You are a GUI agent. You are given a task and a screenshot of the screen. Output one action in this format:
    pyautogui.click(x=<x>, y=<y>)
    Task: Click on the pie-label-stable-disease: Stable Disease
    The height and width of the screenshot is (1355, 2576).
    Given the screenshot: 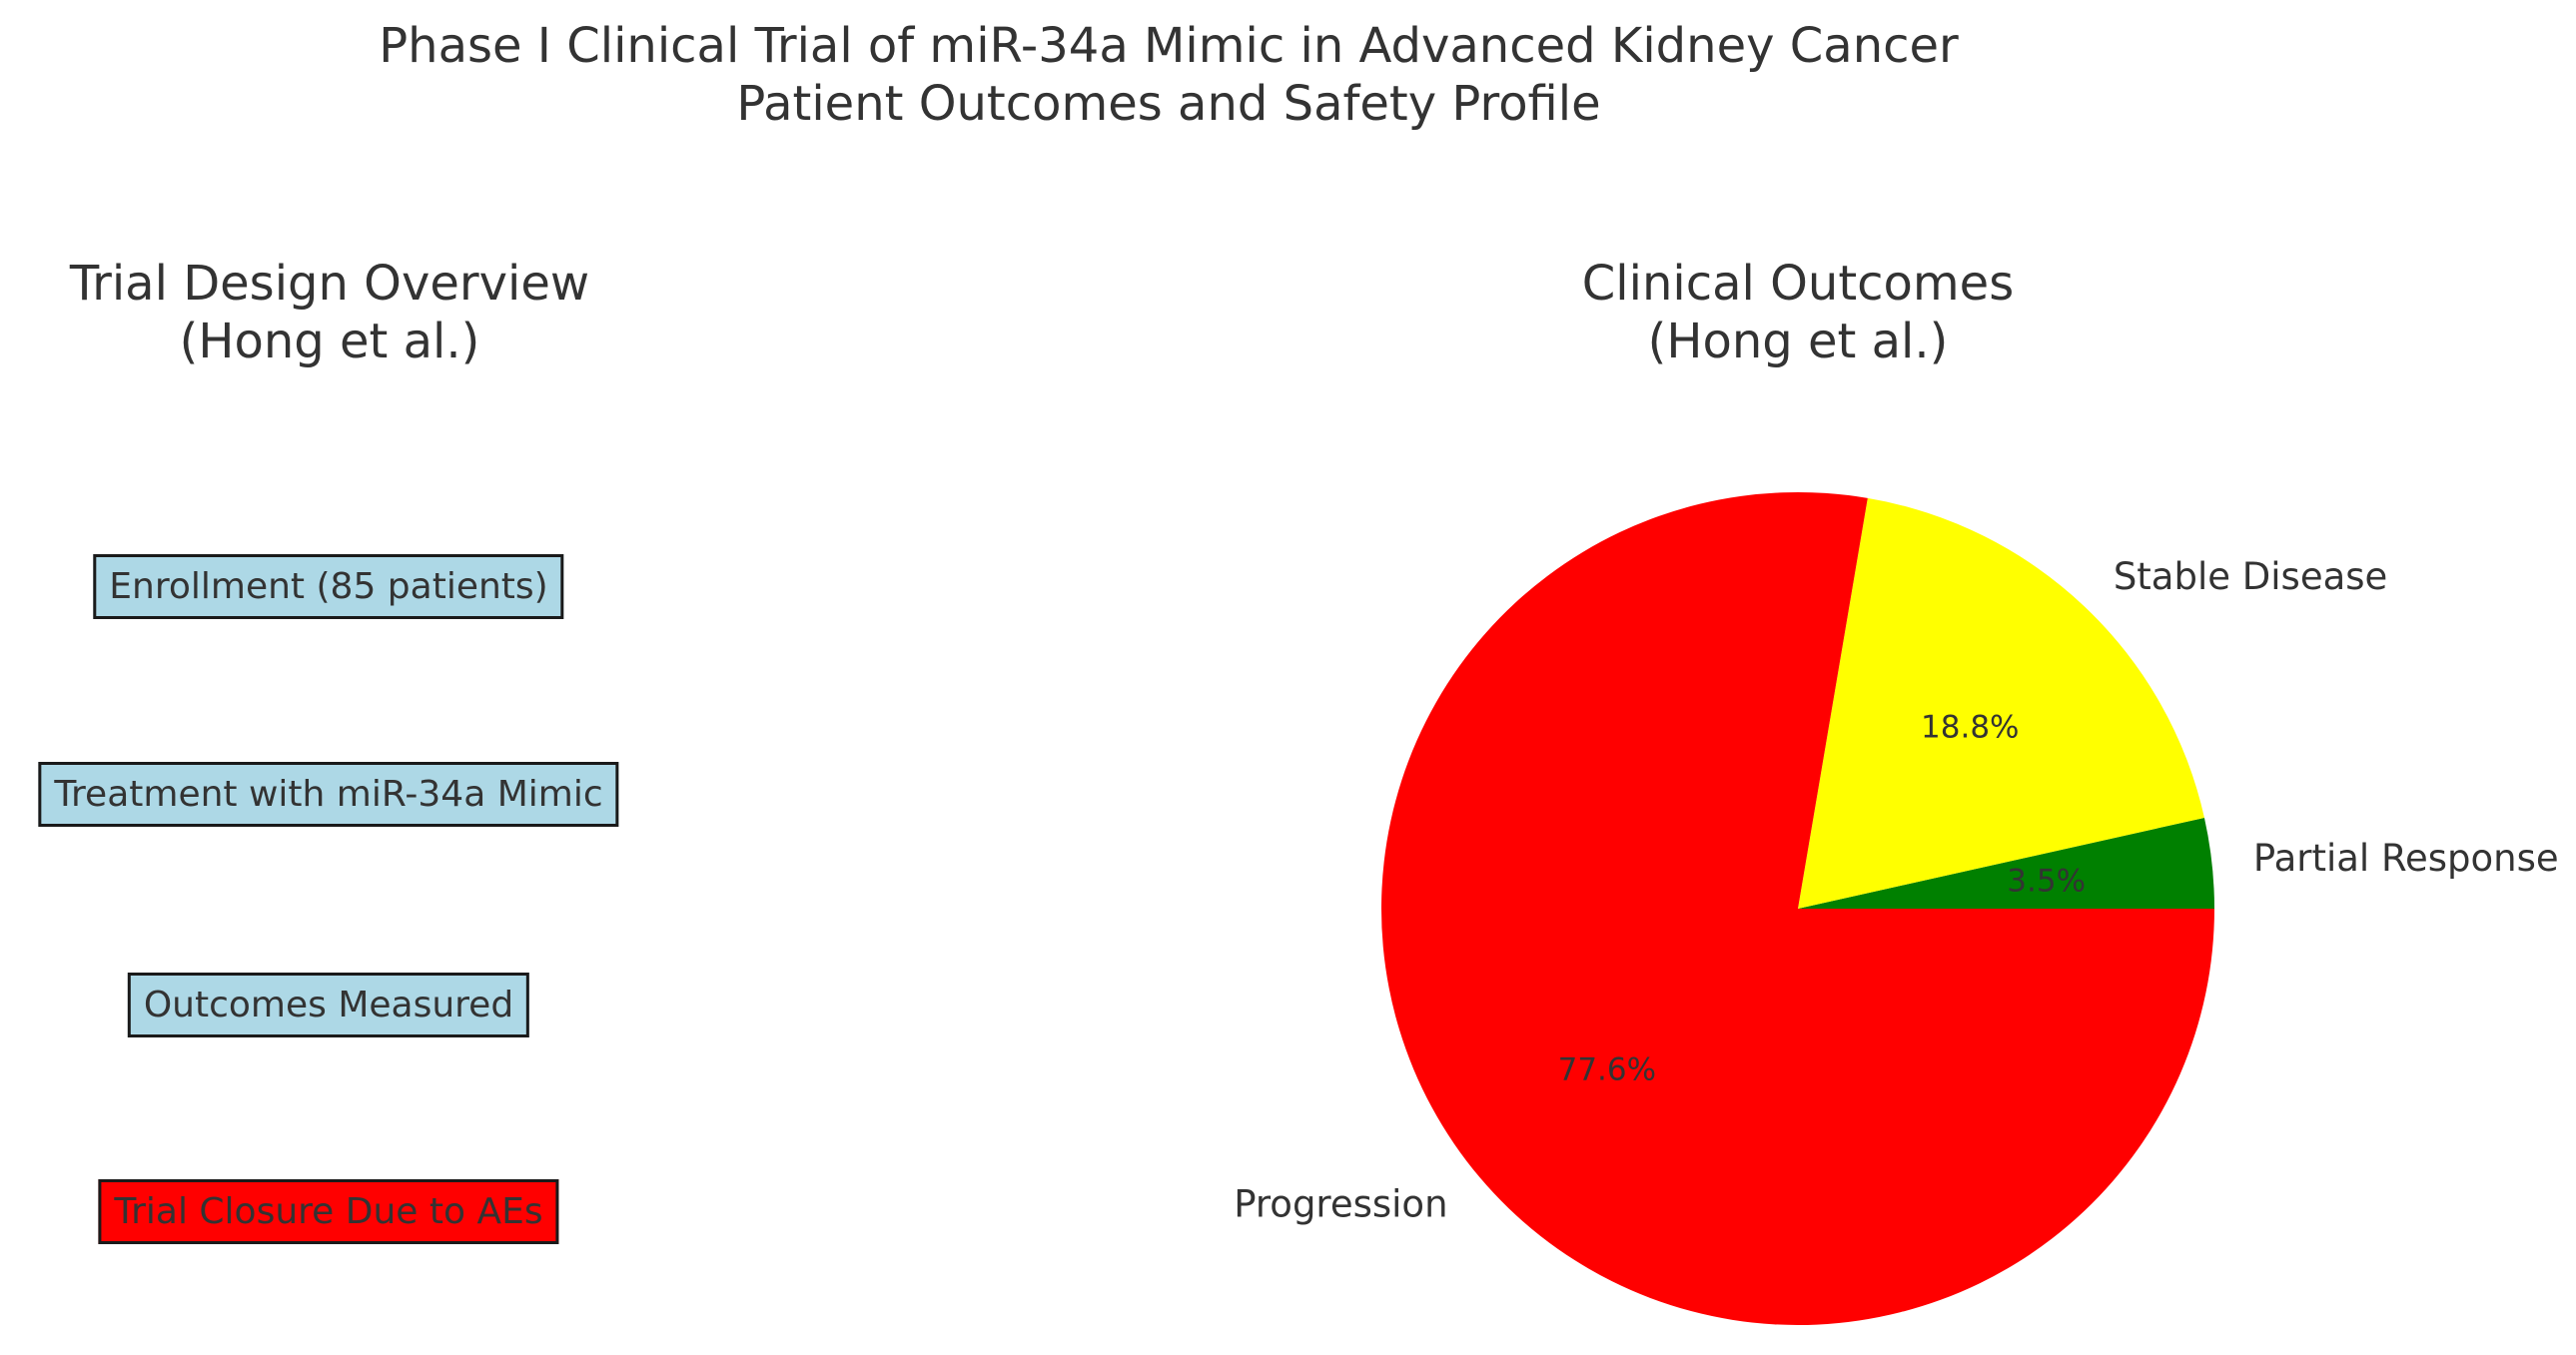 What is the action you would take?
    pyautogui.click(x=2250, y=576)
    